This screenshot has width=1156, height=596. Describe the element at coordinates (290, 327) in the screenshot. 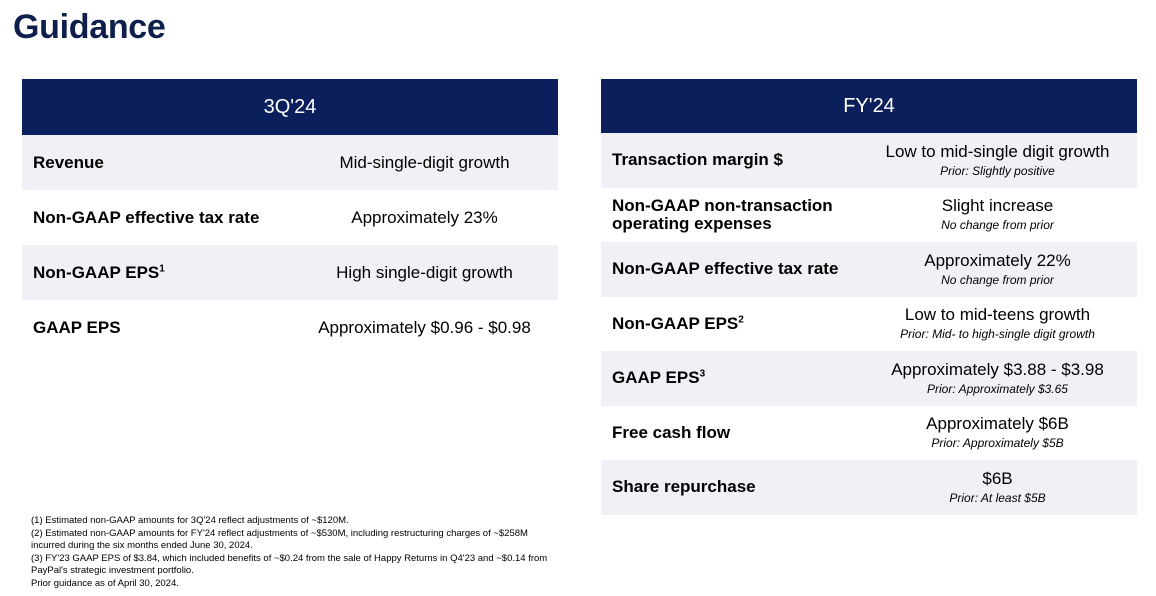

I see `table-row: GAAP EPS Approximately $0.96 - $0.98` at that location.